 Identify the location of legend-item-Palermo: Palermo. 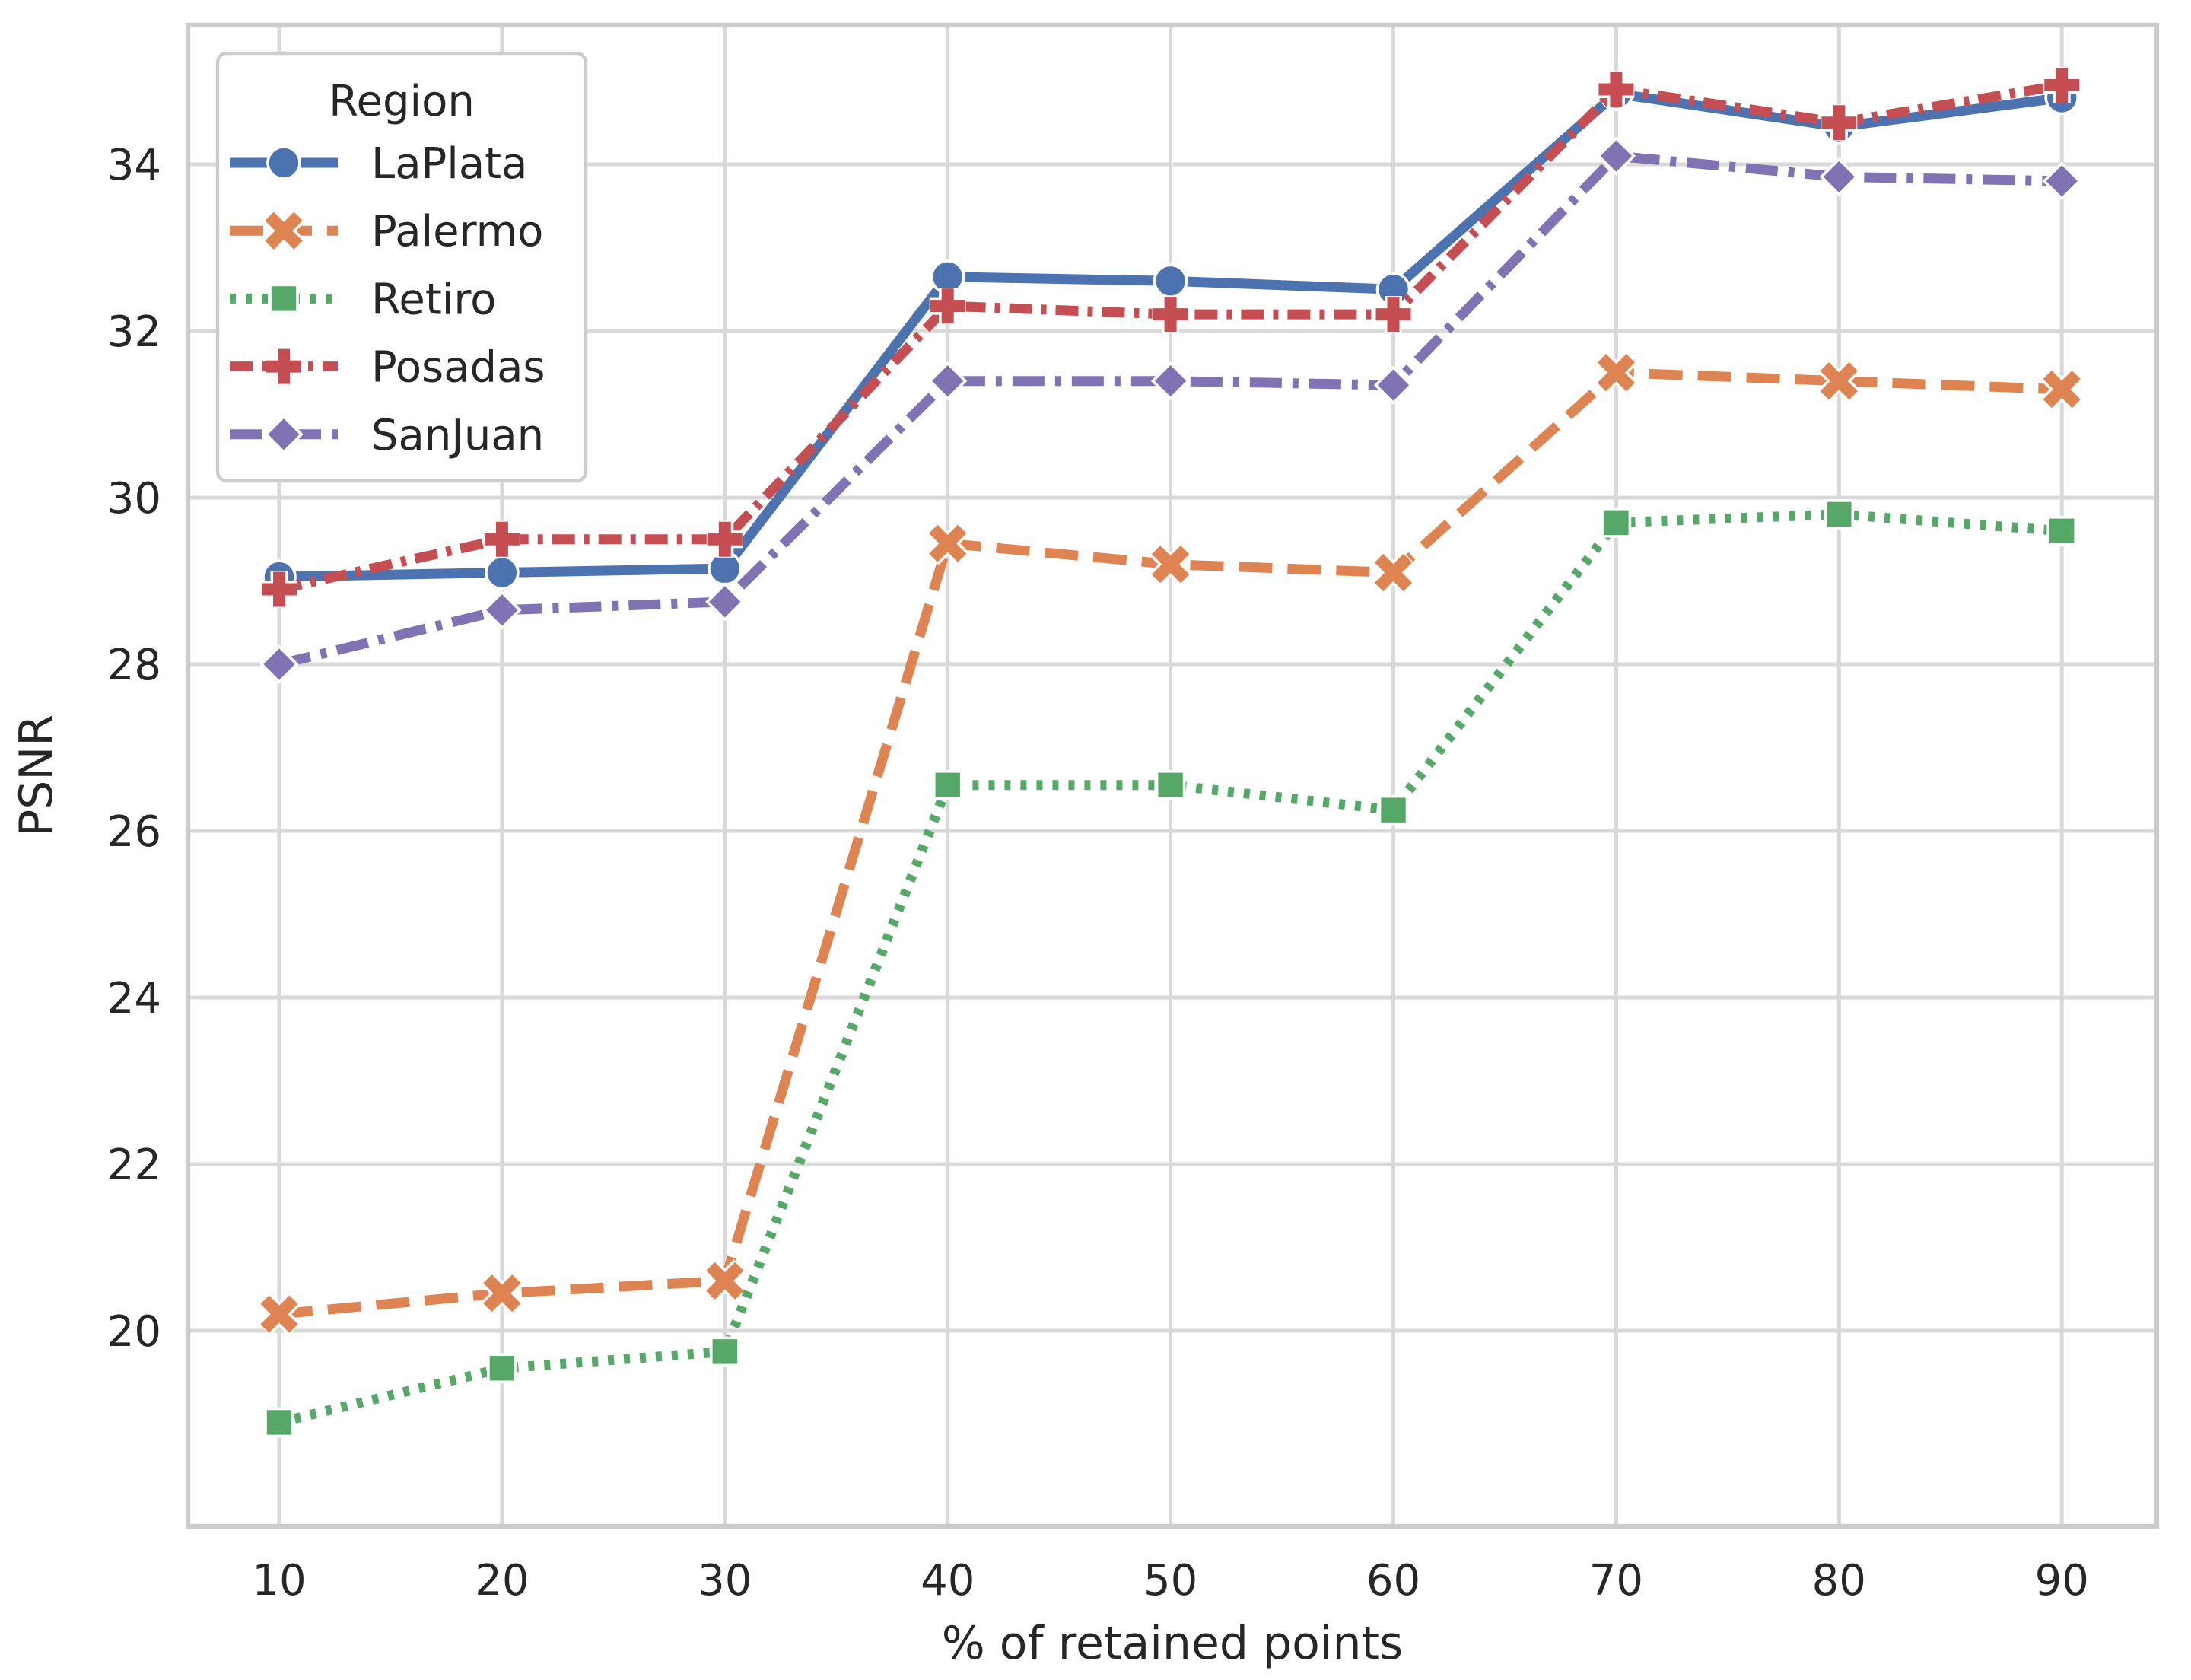
(386, 232).